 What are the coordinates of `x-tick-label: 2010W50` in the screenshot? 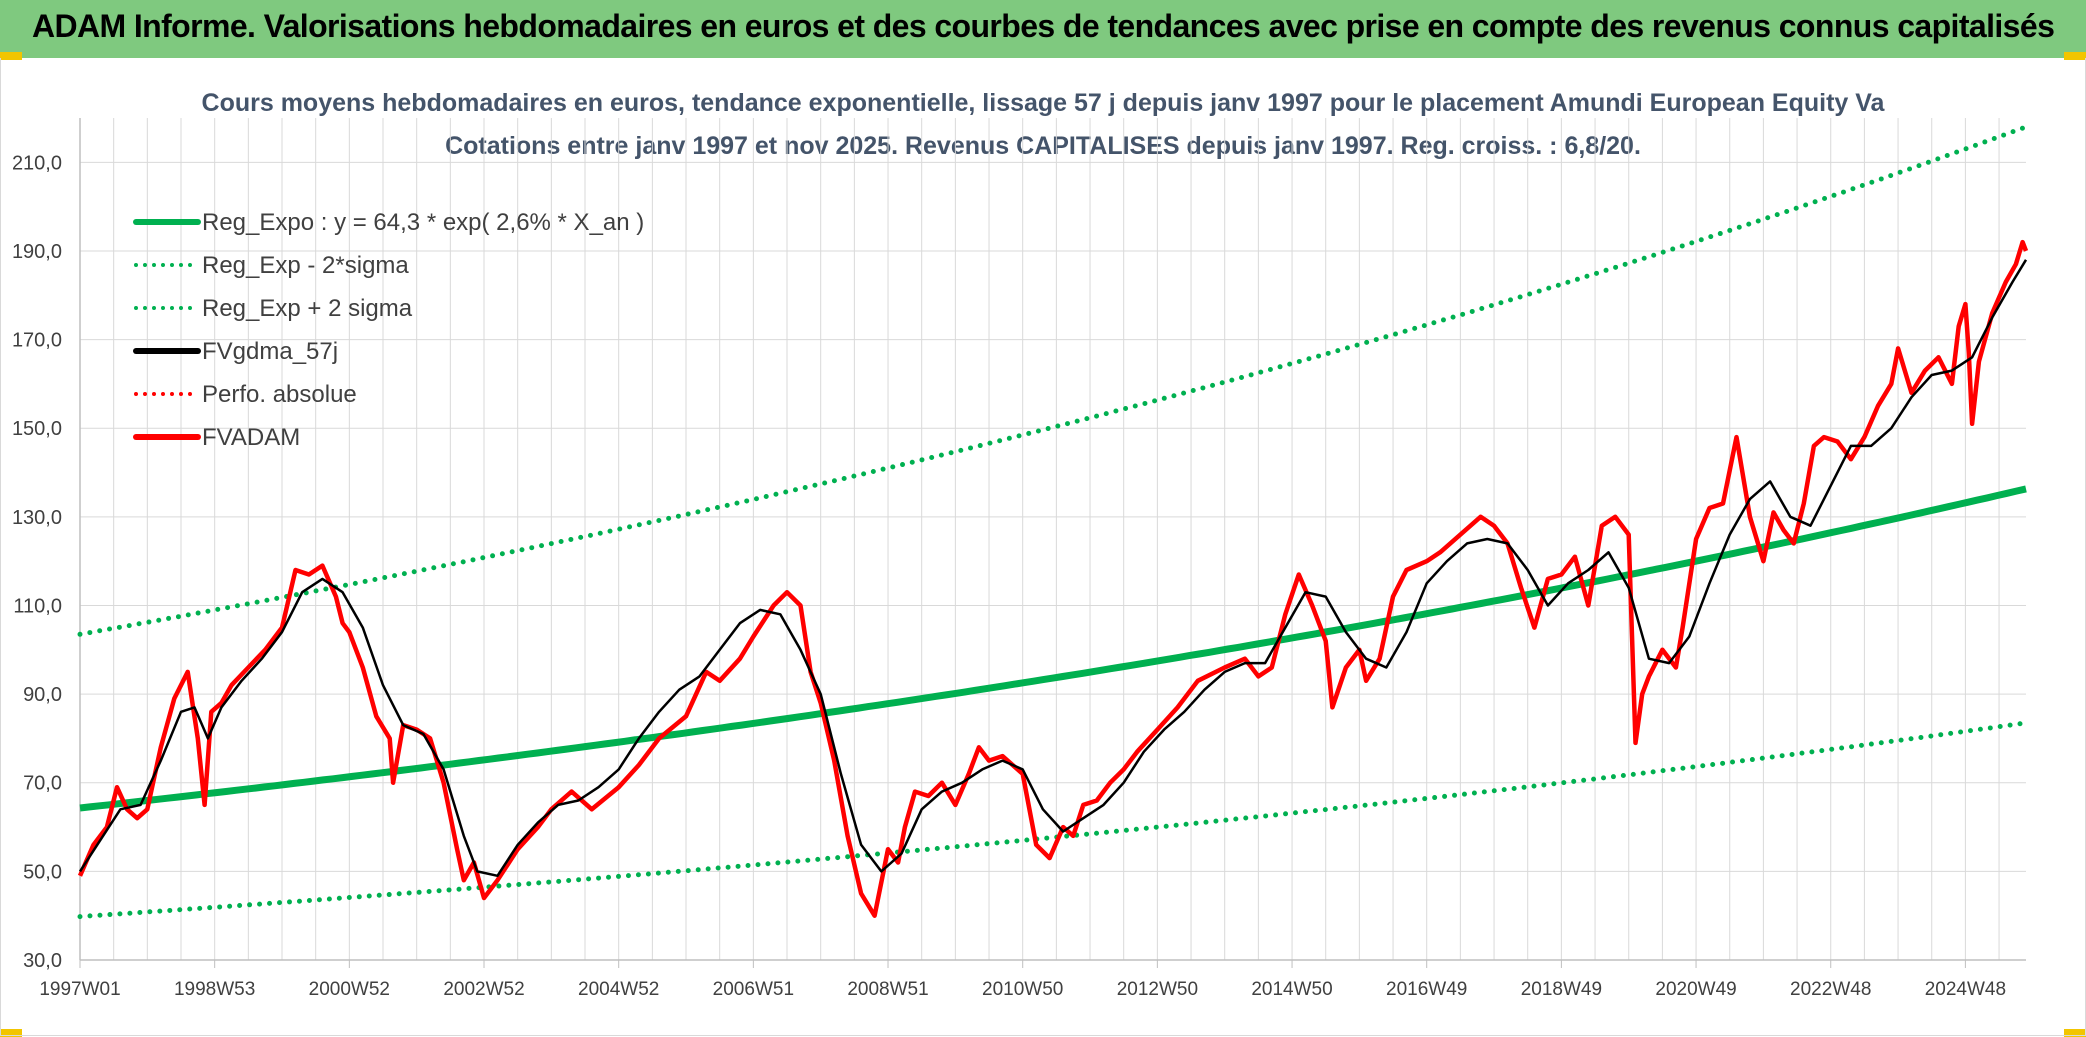 It's located at (1022, 989).